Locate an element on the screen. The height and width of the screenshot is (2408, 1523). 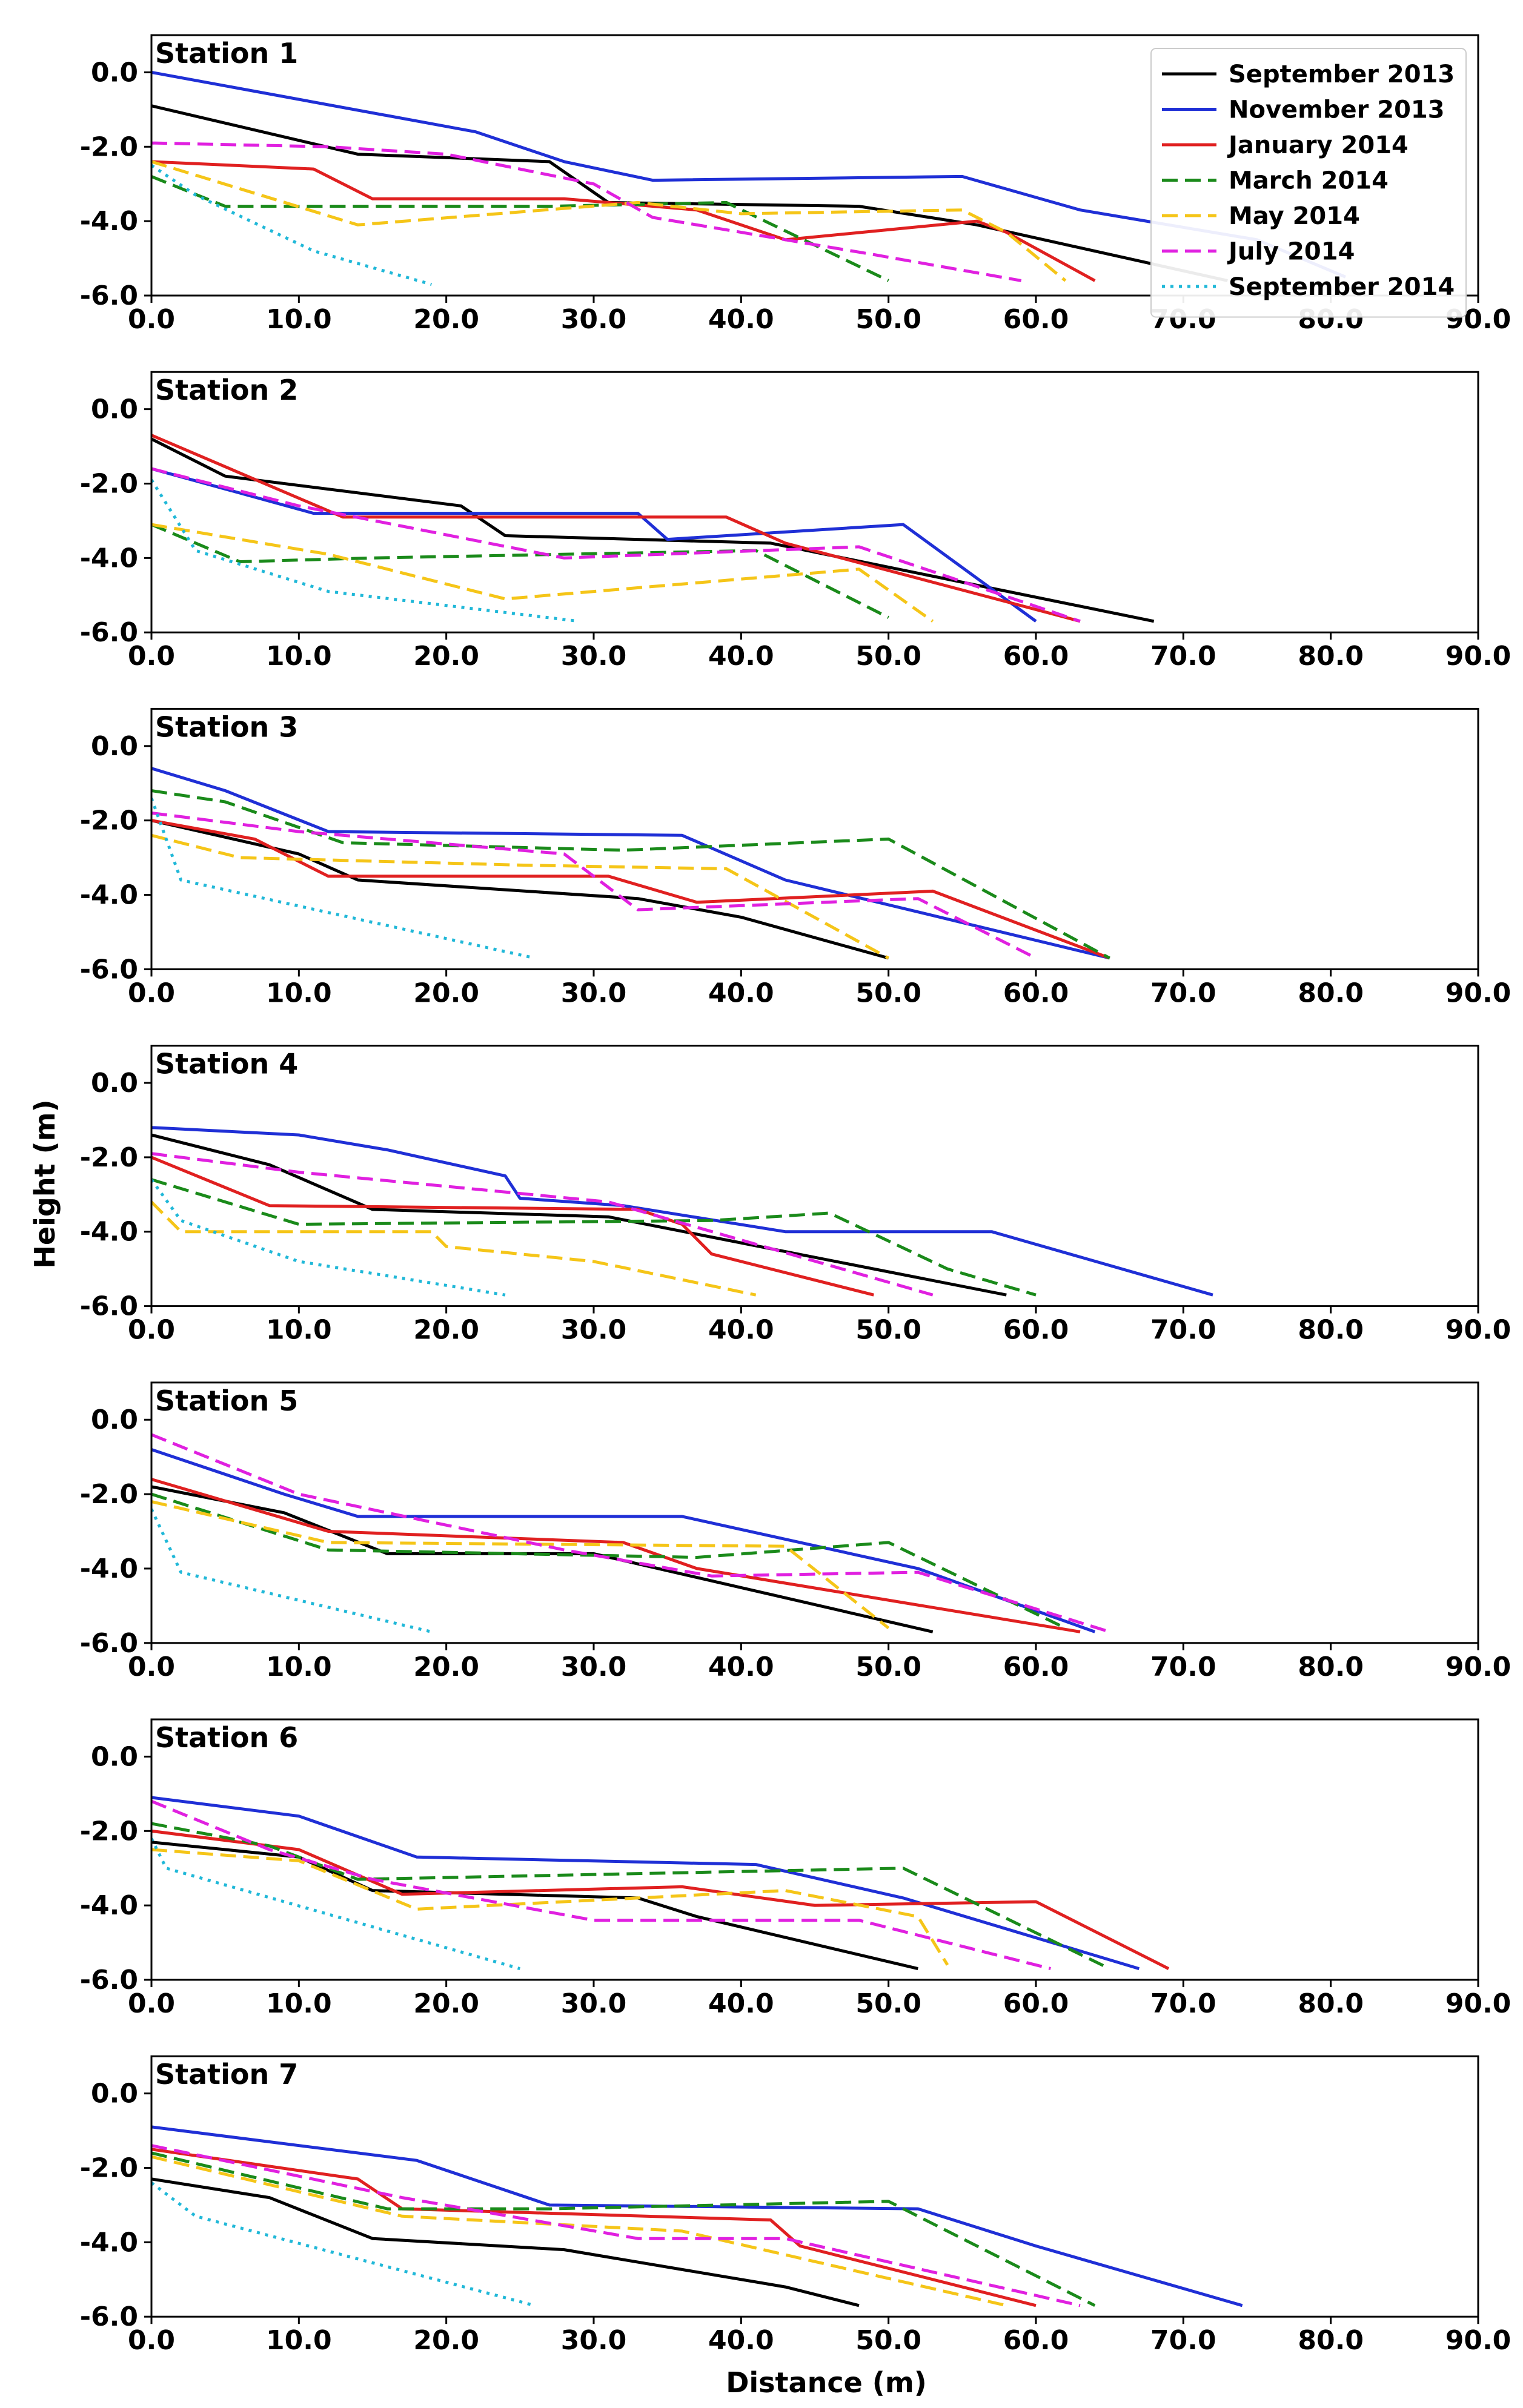
station-7-y-tick-label: -6.0 is located at coordinates (109, 2316).